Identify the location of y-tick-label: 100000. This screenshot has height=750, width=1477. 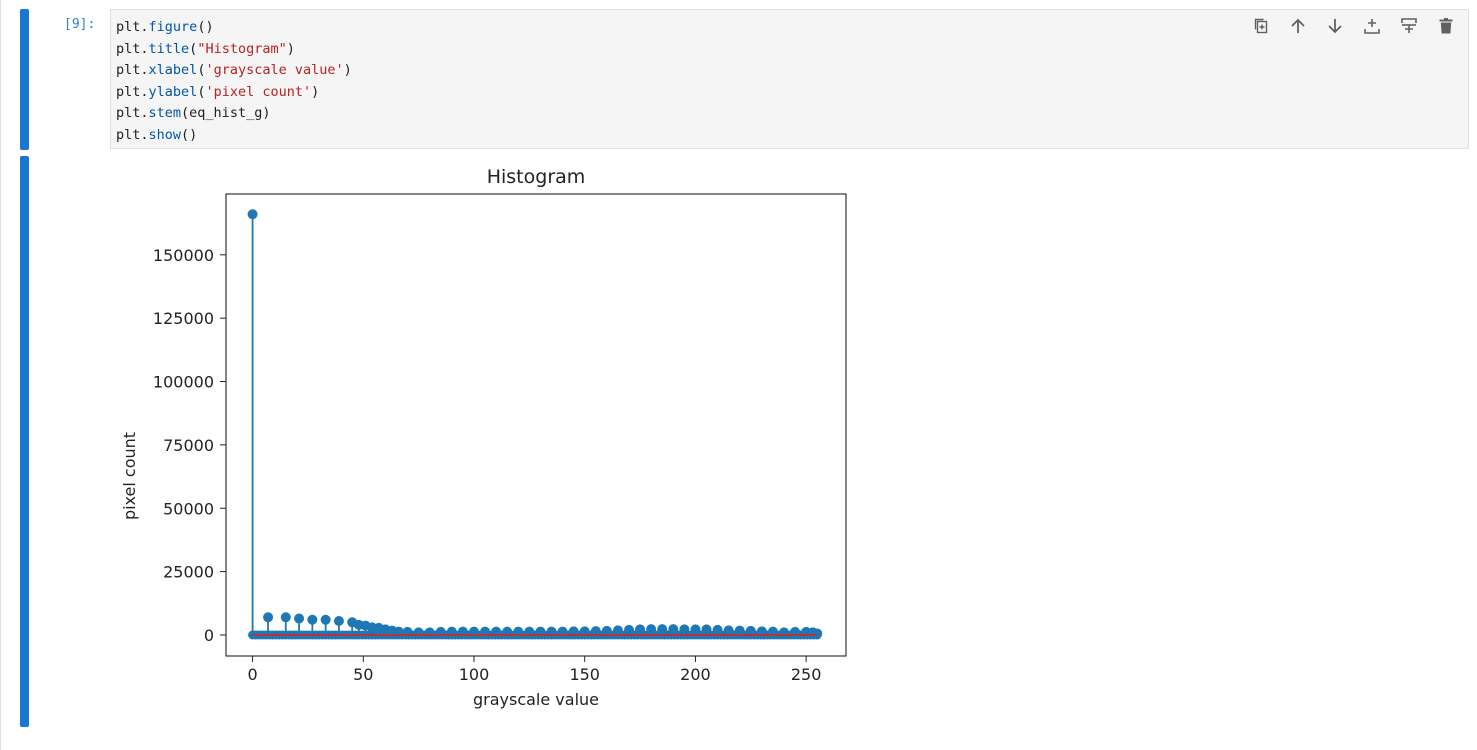
(183, 382).